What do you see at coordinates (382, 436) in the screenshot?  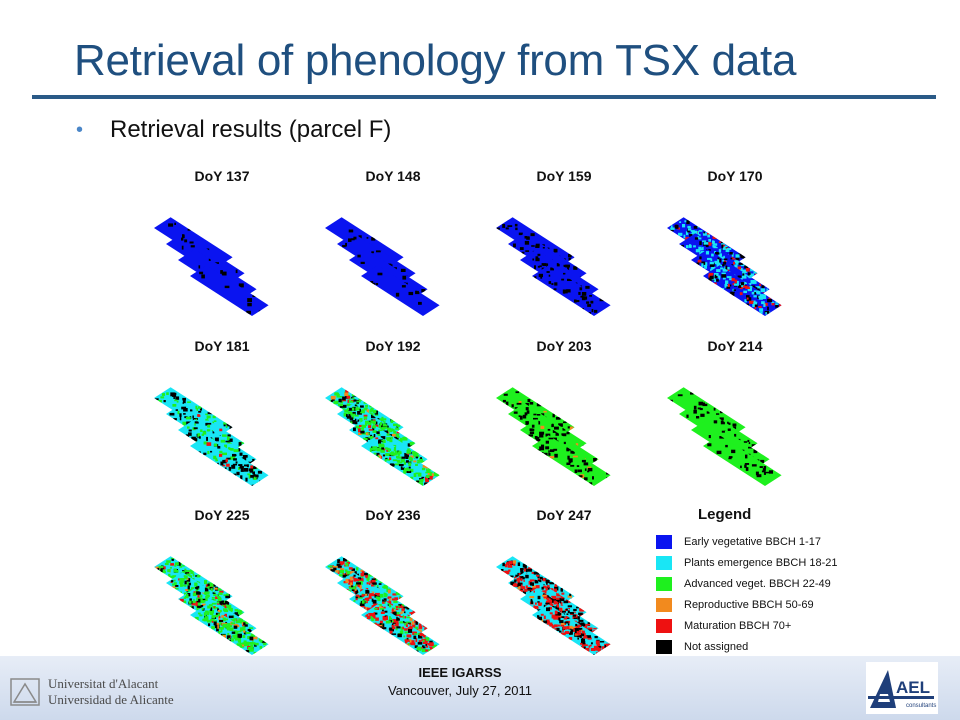 I see `parcel-map` at bounding box center [382, 436].